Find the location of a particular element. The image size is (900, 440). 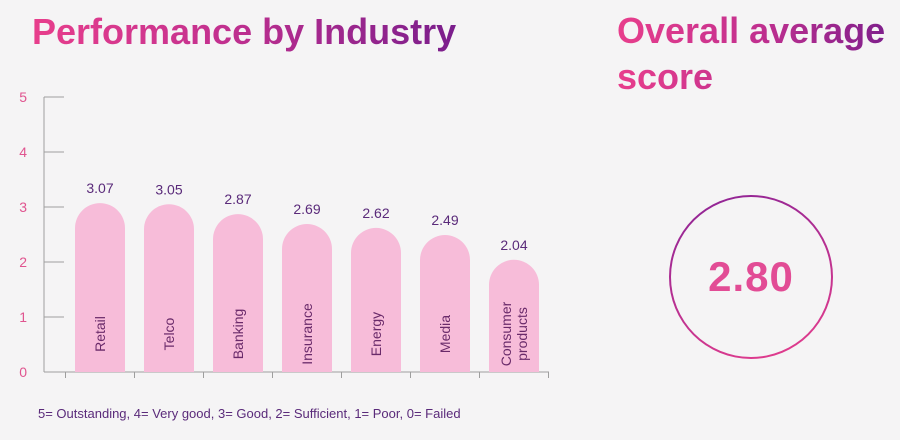

bar-value-label: 2.69 is located at coordinates (306, 209).